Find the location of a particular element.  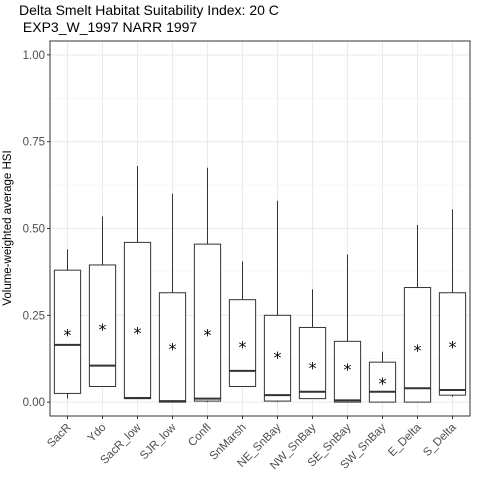

y-tick-label: 0.50 is located at coordinates (34, 230).